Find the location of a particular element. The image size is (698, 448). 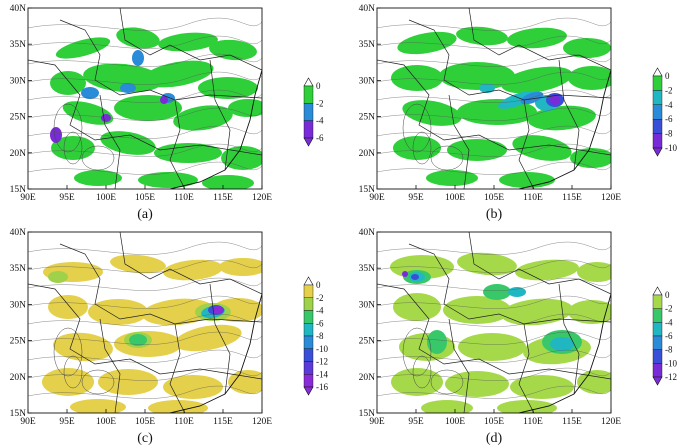

x-tick-label: 115E is located at coordinates (223, 198).